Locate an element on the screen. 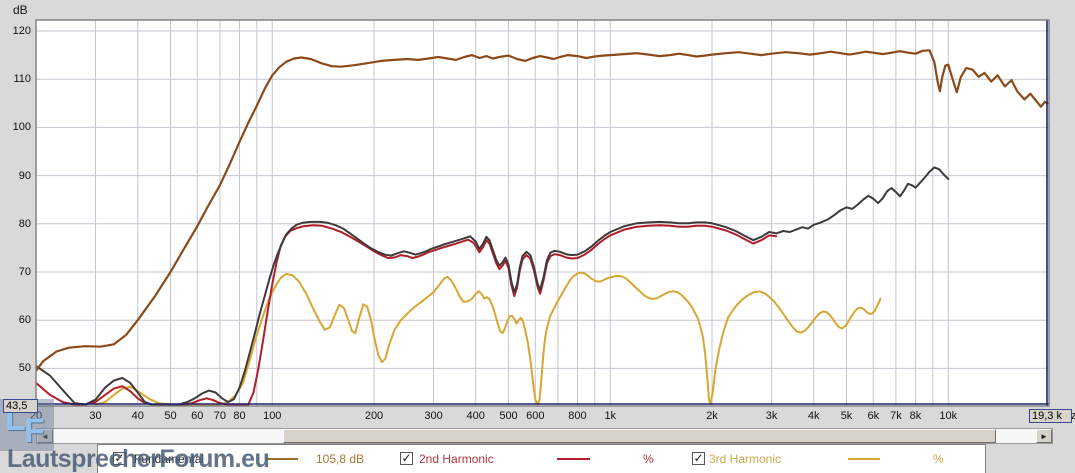  cursor-db-readout: 43,5 is located at coordinates (20, 406).